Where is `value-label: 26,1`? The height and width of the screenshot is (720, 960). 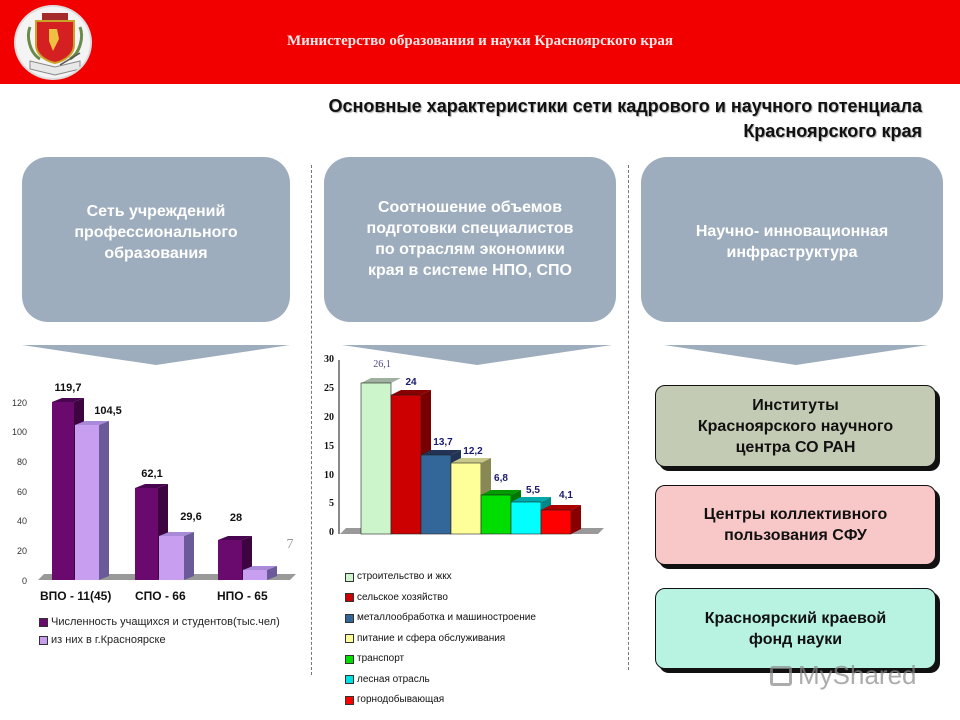
value-label: 26,1 is located at coordinates (382, 364).